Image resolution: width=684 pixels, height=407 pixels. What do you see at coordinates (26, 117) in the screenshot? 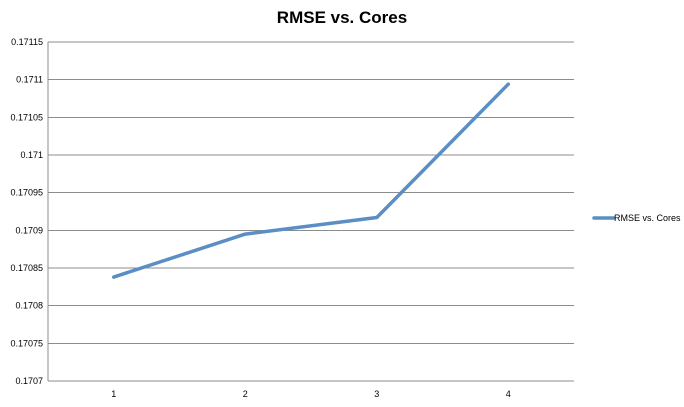
I see `y-tick-label: 0.17105` at bounding box center [26, 117].